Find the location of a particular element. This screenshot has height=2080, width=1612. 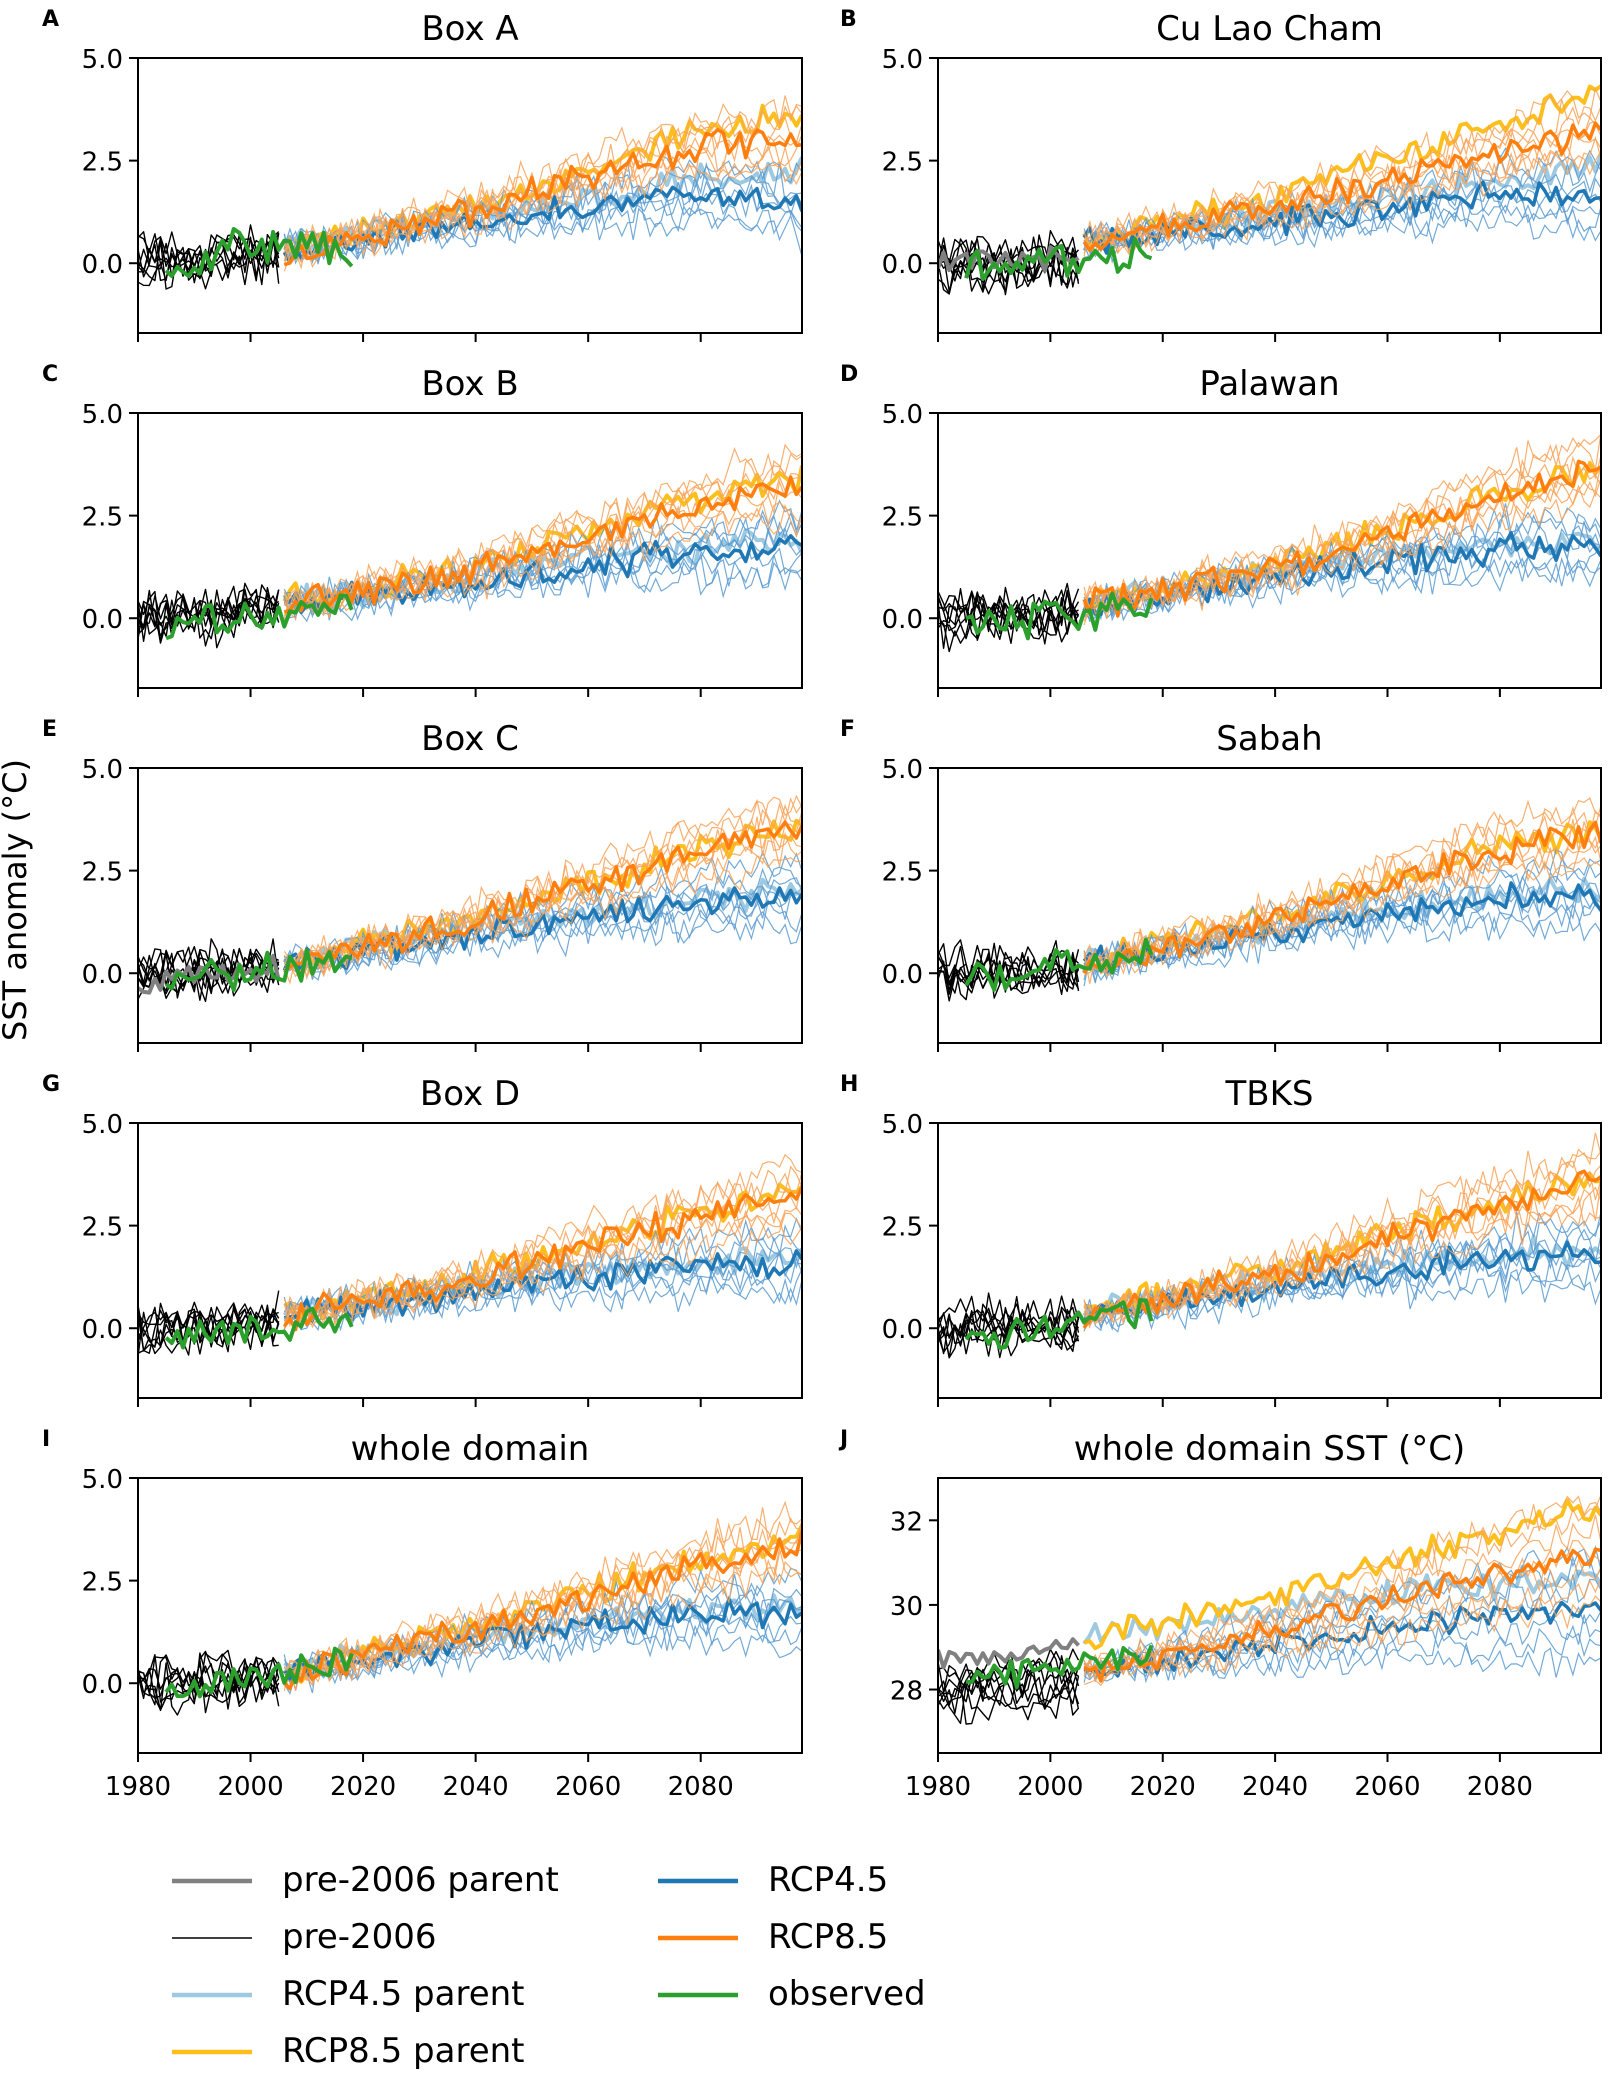

panel-letter: I is located at coordinates (46, 1439).